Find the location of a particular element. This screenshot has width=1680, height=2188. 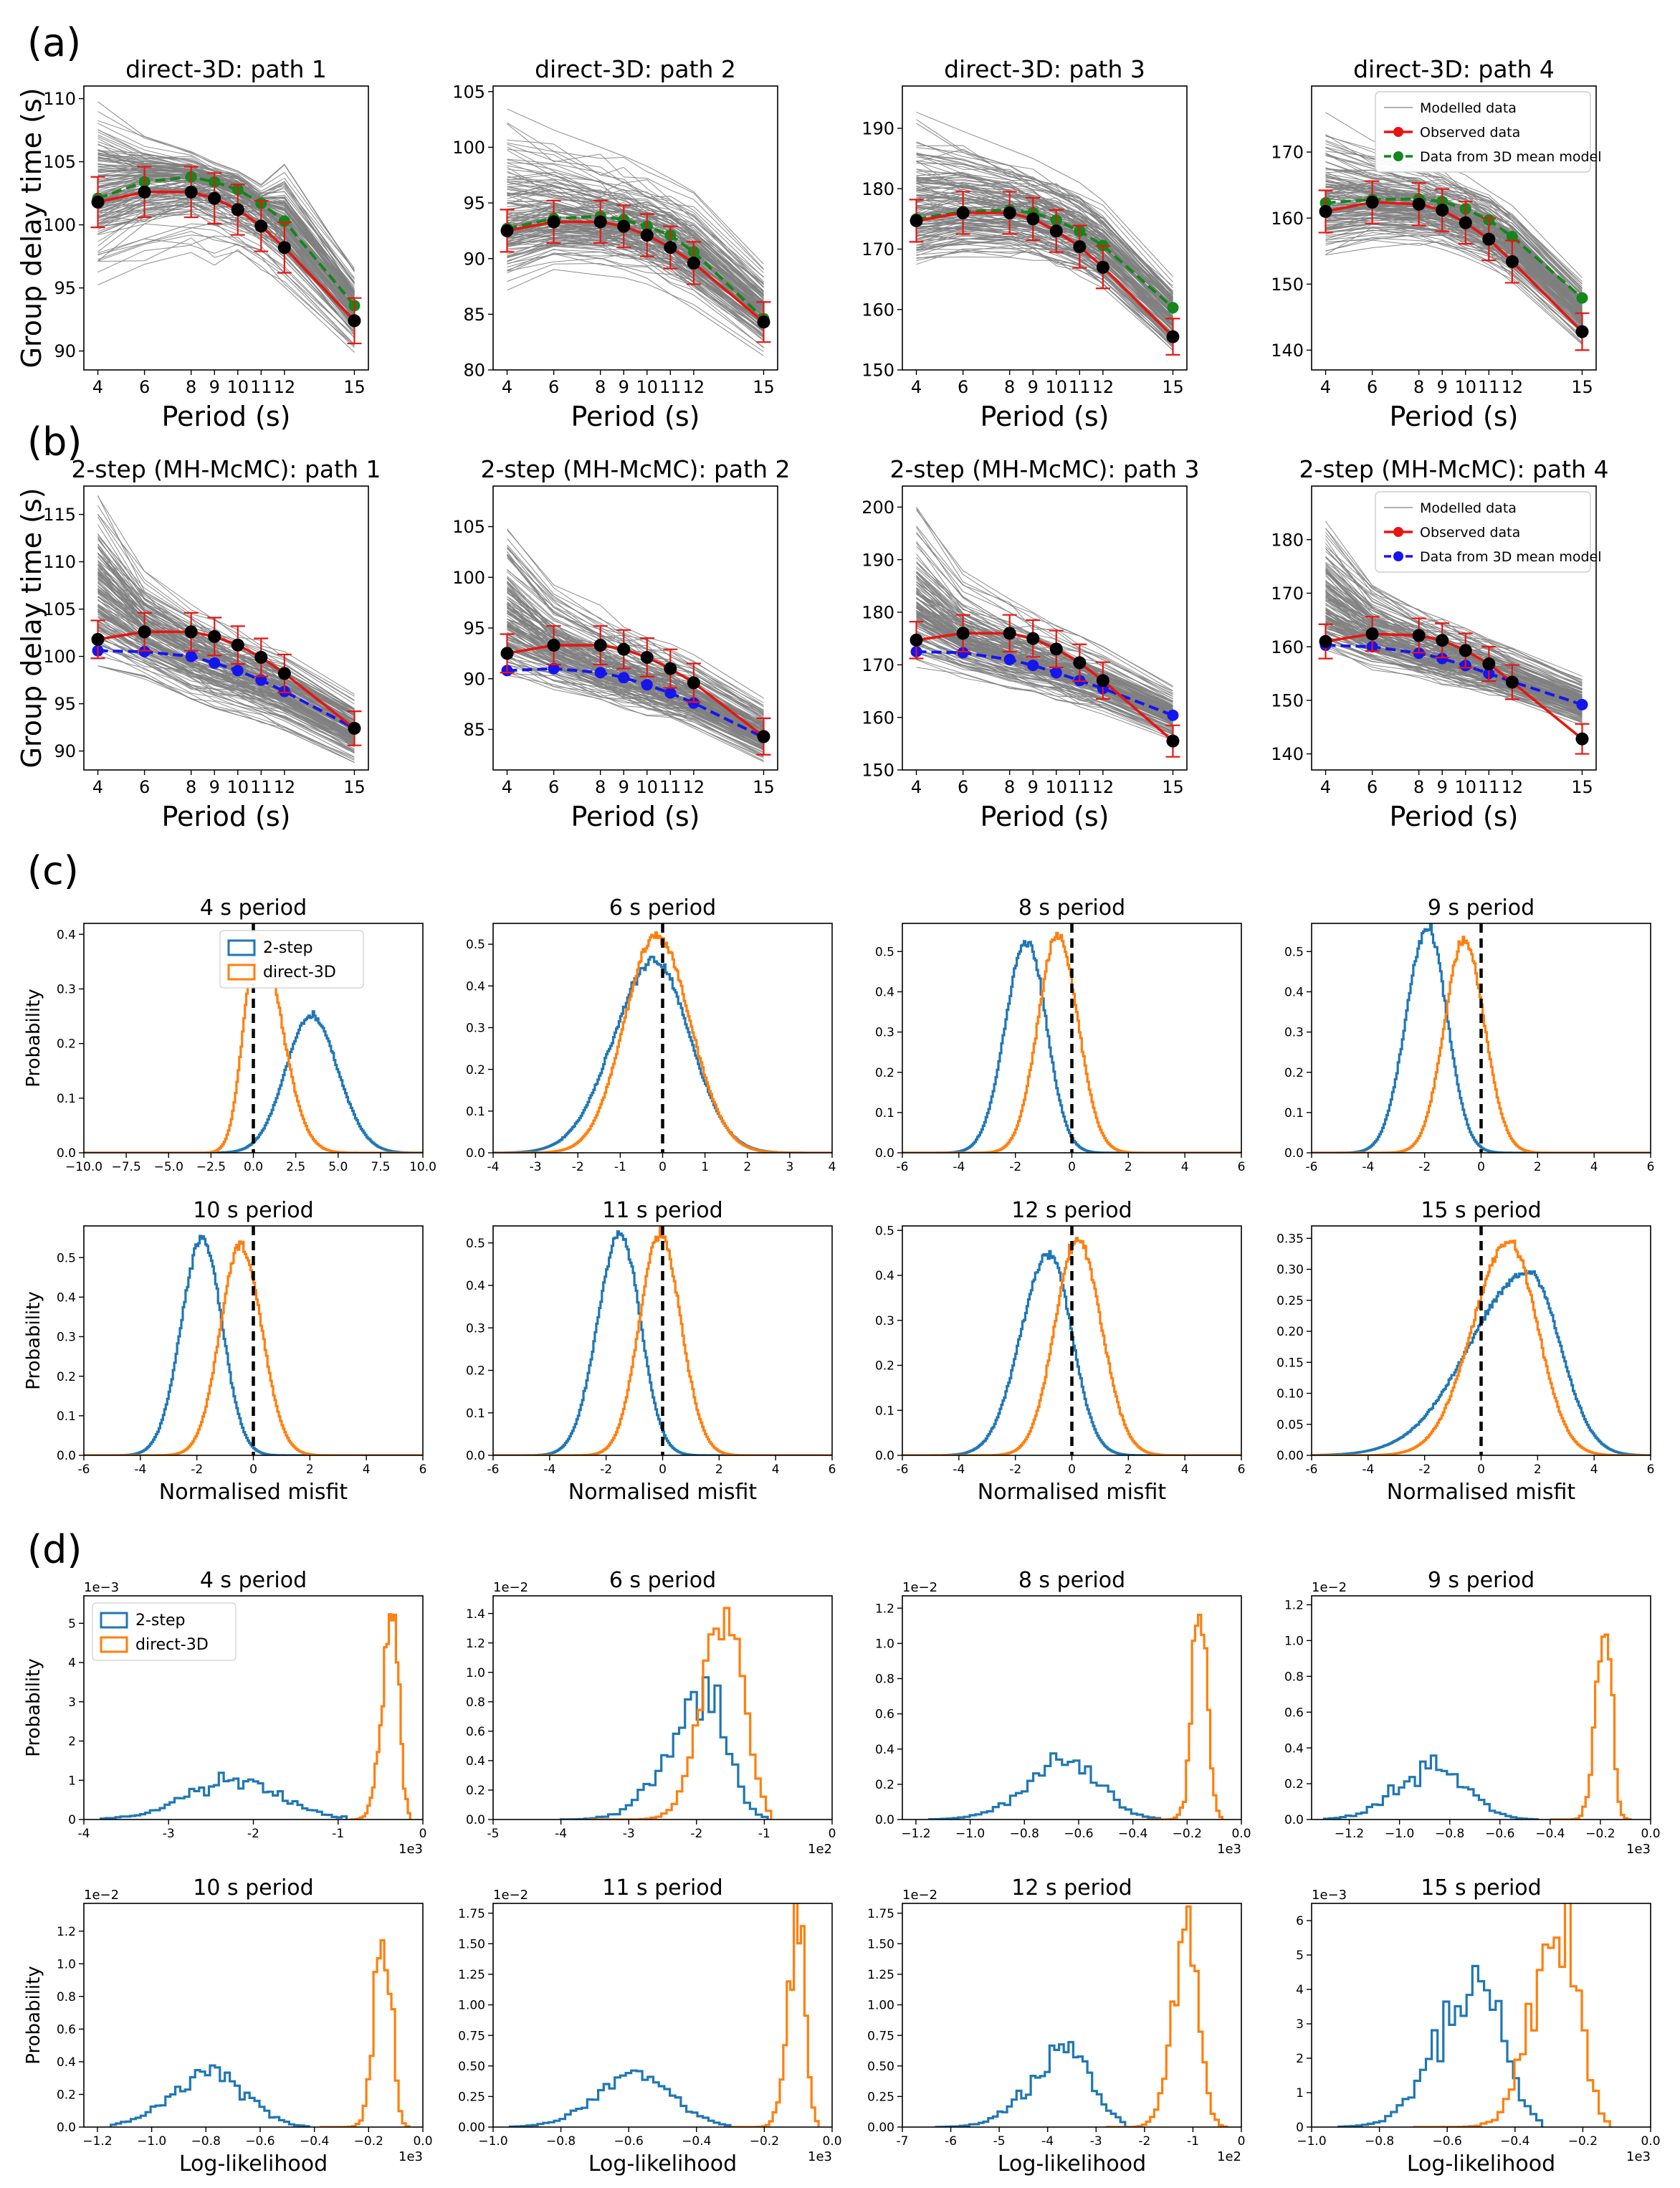

b1-ytick-label: 100 is located at coordinates (59, 657).